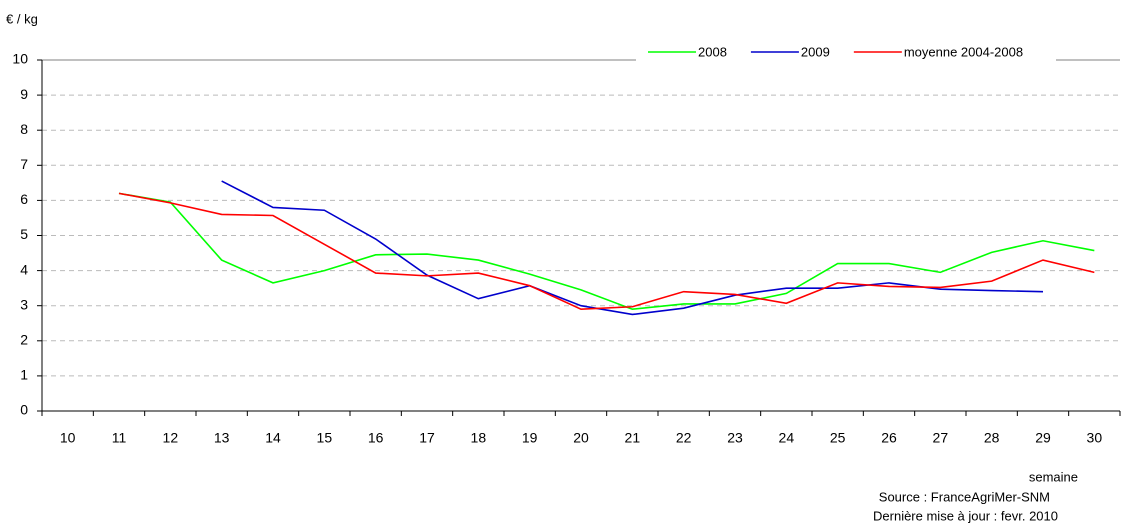  What do you see at coordinates (963, 51) in the screenshot?
I see `legend-label: moyenne 2004-2008` at bounding box center [963, 51].